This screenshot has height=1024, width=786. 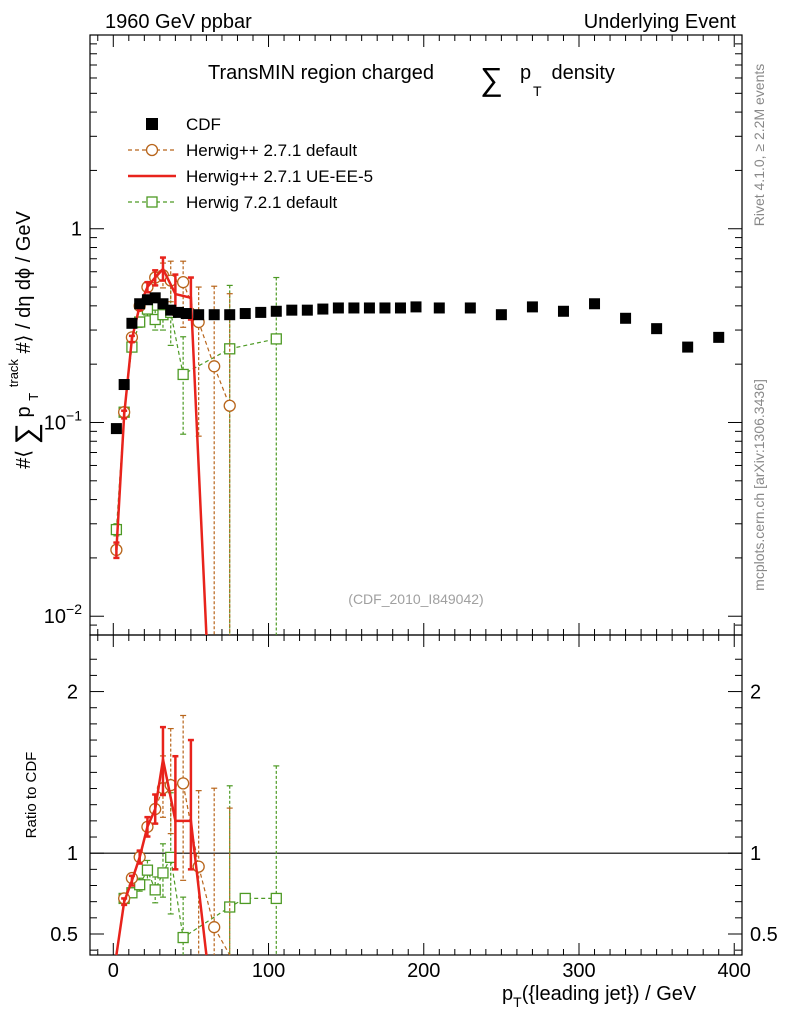 I want to click on legend-label: Herwig++ 2.7.1 UE-EE-5, so click(x=279, y=176).